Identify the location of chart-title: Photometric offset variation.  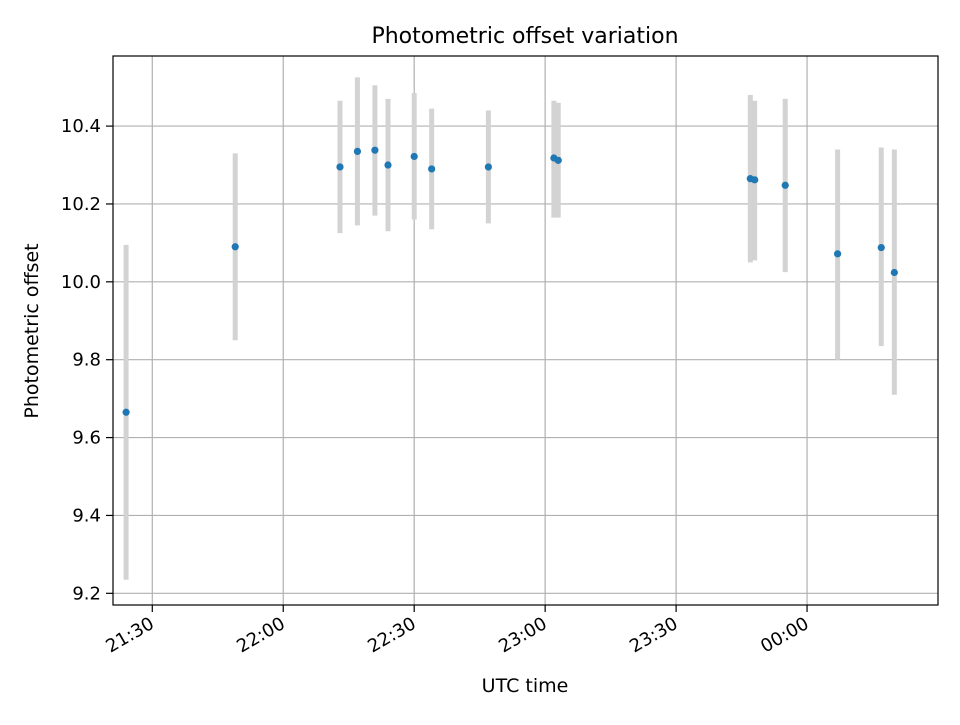
(524, 36).